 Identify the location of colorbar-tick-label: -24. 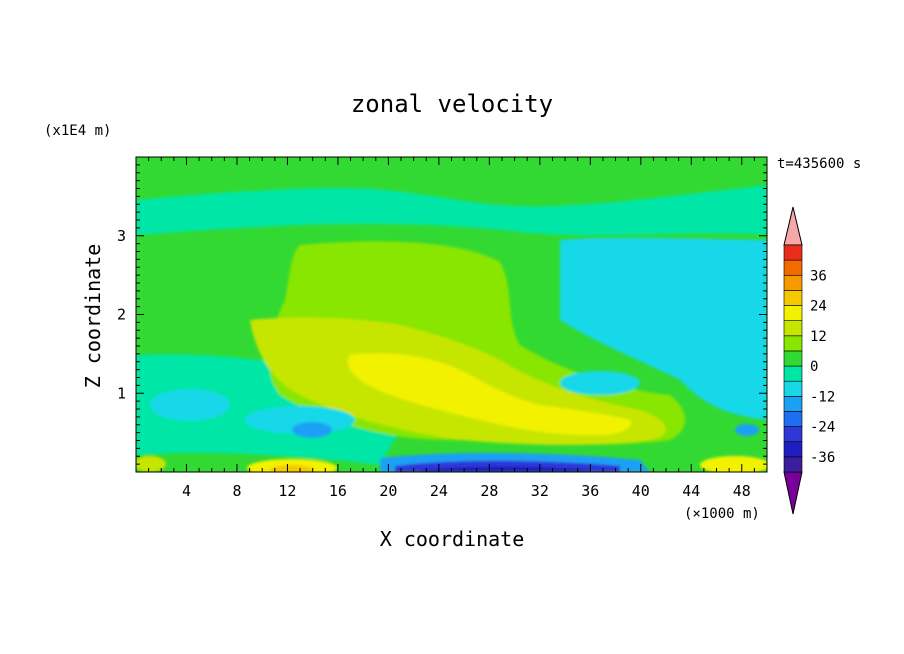
(822, 428).